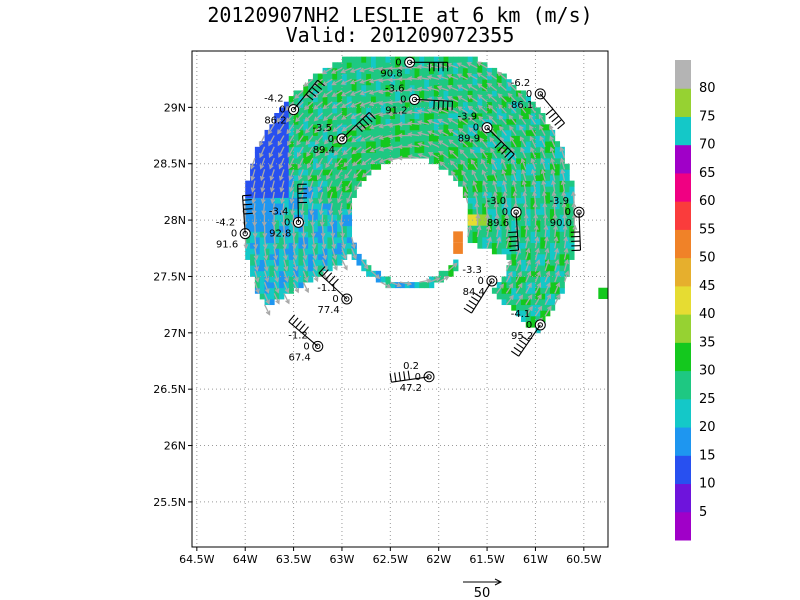 This screenshot has width=800, height=600. What do you see at coordinates (707, 455) in the screenshot?
I see `colorbar-label: 15` at bounding box center [707, 455].